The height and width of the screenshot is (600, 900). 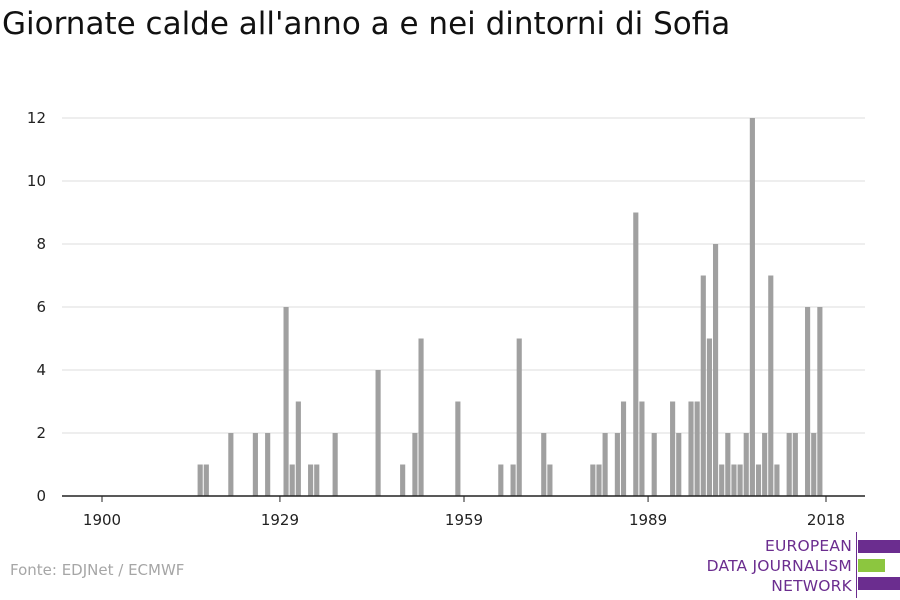 What do you see at coordinates (728, 464) in the screenshot?
I see `bar-2002` at bounding box center [728, 464].